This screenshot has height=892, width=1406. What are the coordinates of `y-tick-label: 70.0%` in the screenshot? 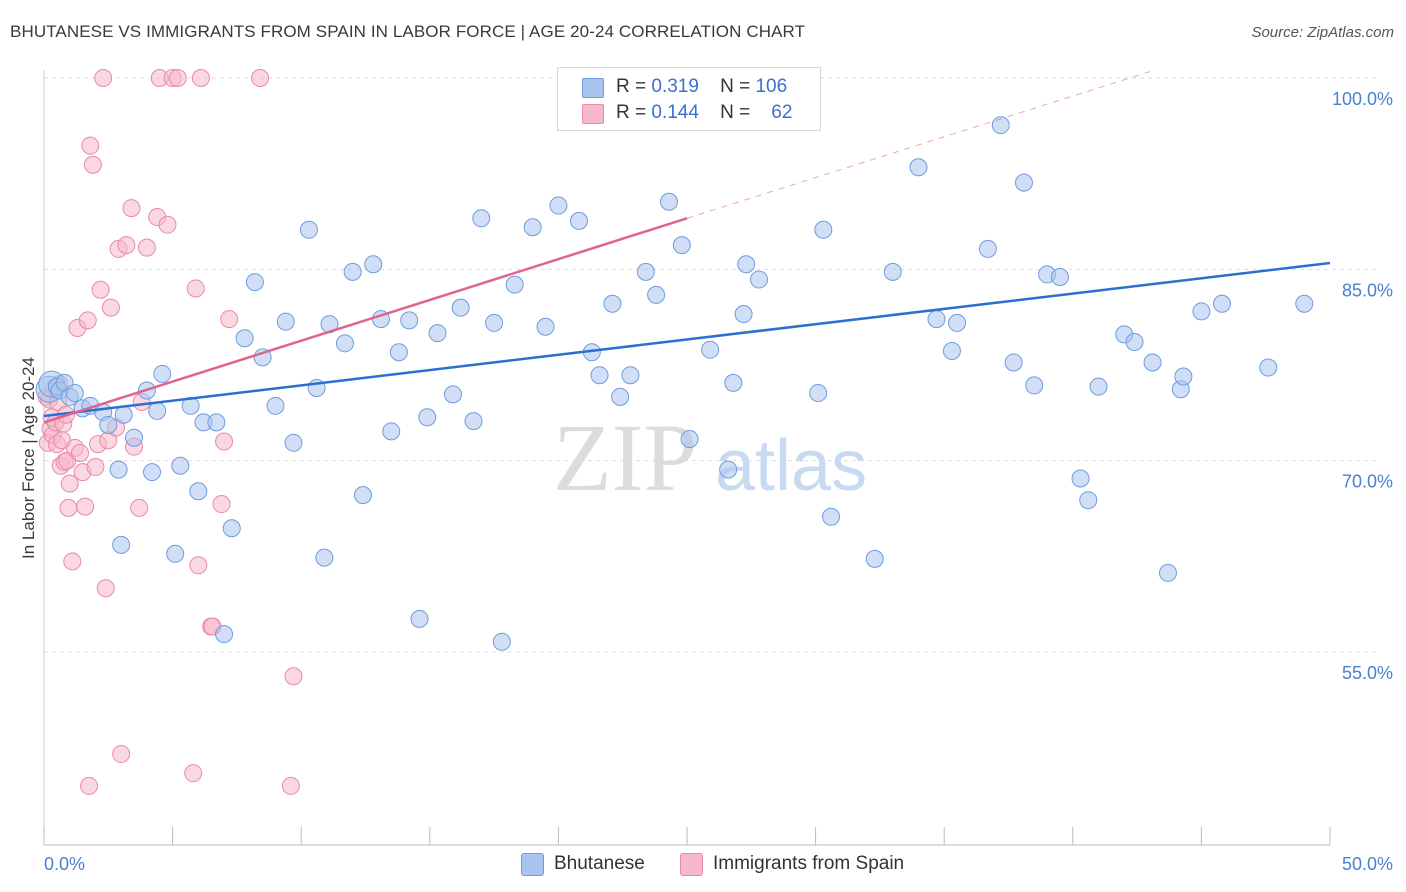 It's located at (1367, 482).